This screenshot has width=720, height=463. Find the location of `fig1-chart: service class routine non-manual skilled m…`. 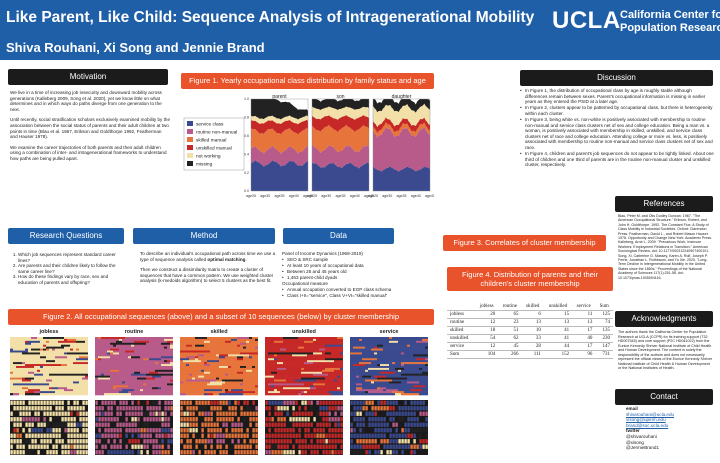

fig1-chart: service class routine non-manual skilled m… is located at coordinates (308, 146).